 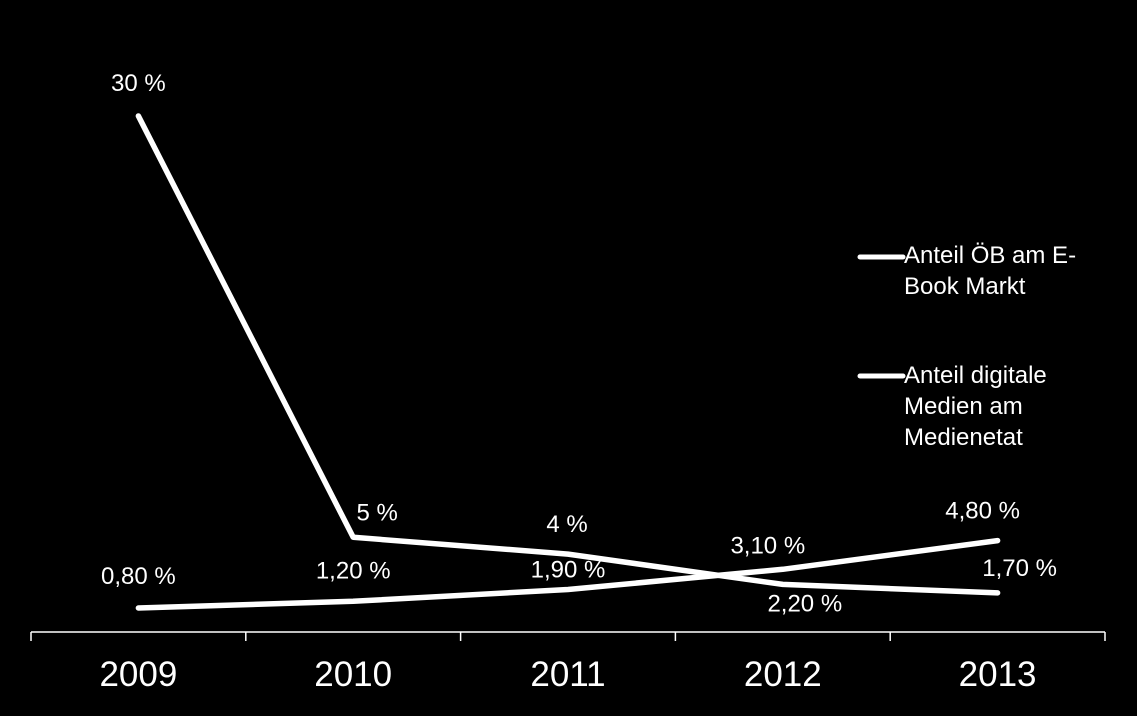 I want to click on data-label: 3,10 %, so click(x=767, y=545).